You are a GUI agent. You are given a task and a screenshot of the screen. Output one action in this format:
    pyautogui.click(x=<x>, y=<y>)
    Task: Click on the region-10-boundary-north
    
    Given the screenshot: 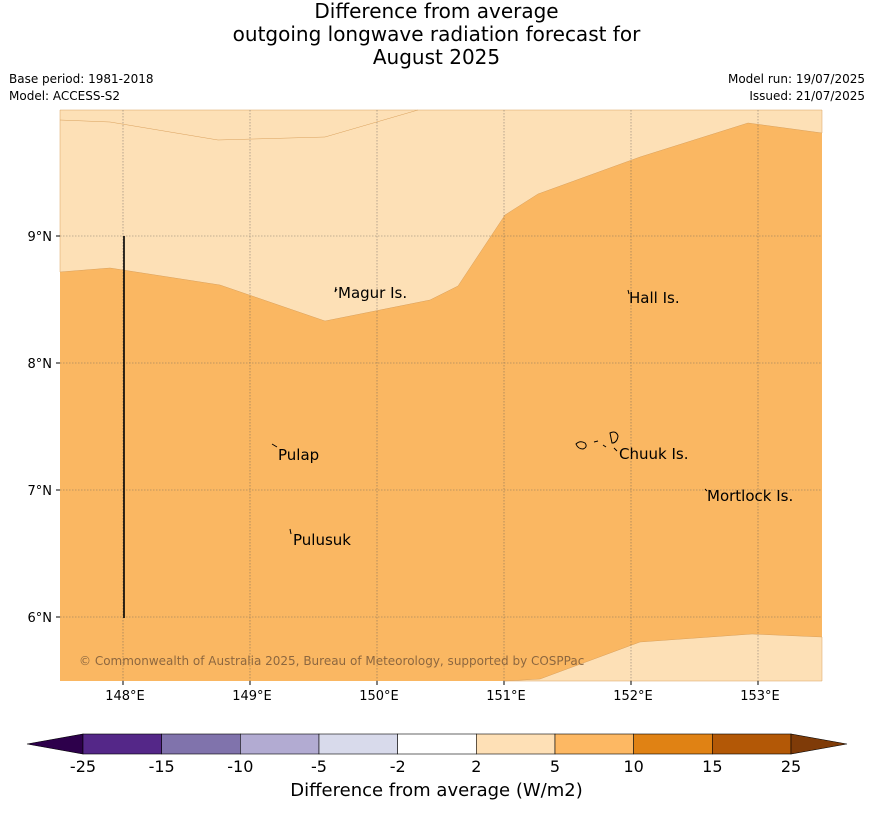 What is the action you would take?
    pyautogui.click(x=239, y=125)
    